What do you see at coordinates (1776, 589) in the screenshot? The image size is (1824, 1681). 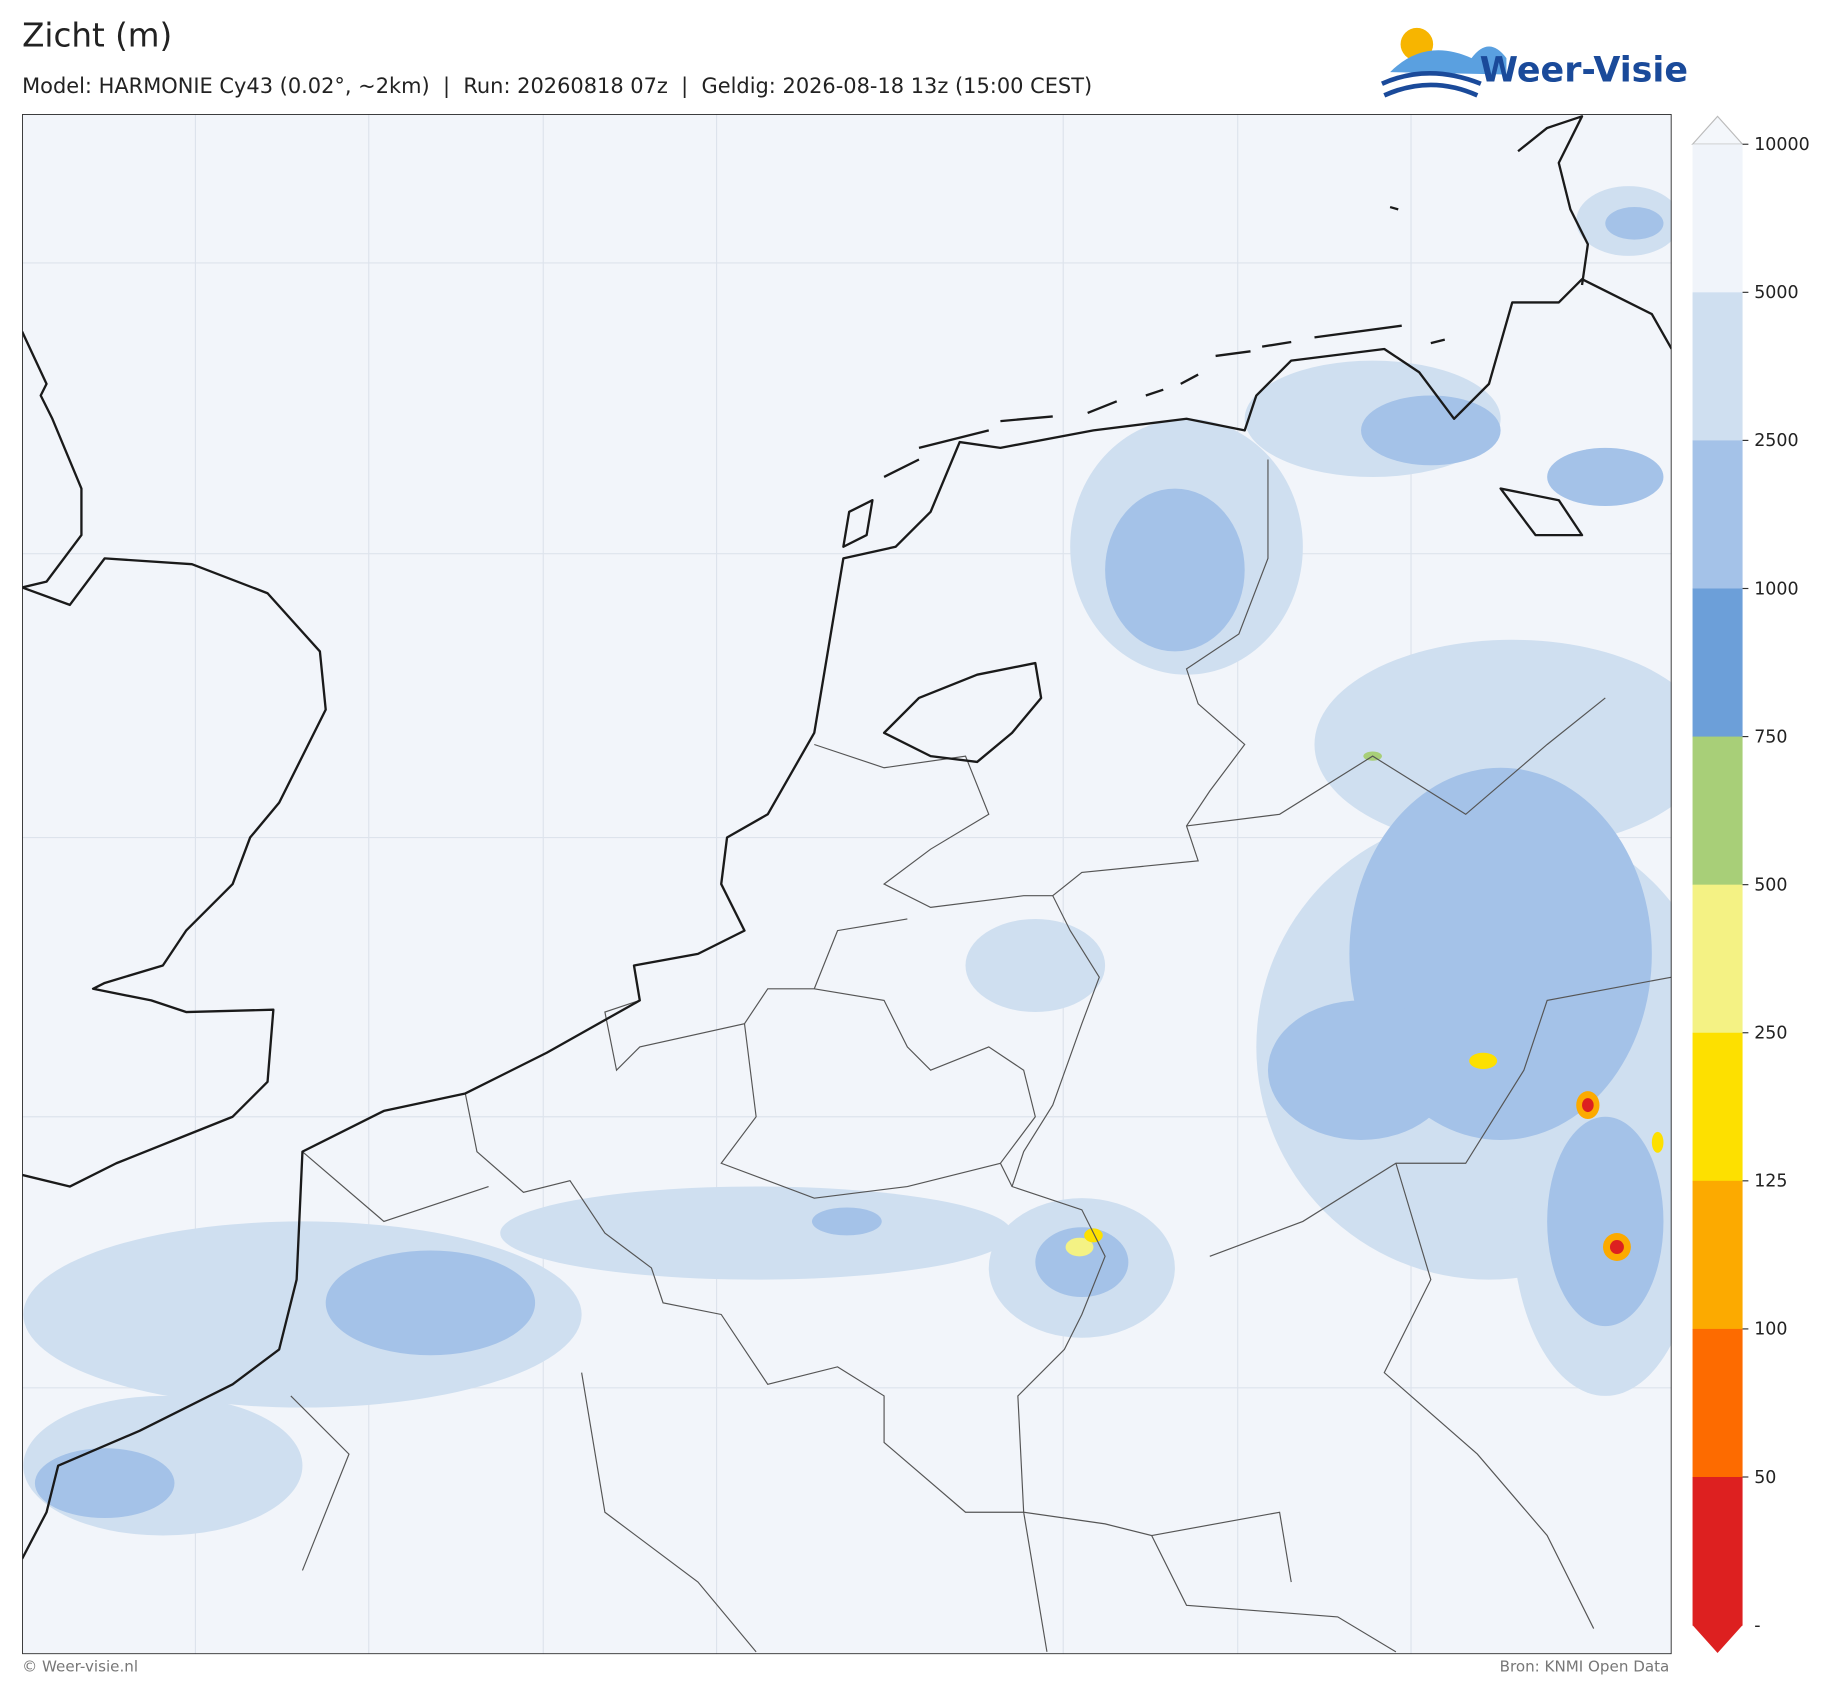 I see `colorbar-tick-label: 1000` at bounding box center [1776, 589].